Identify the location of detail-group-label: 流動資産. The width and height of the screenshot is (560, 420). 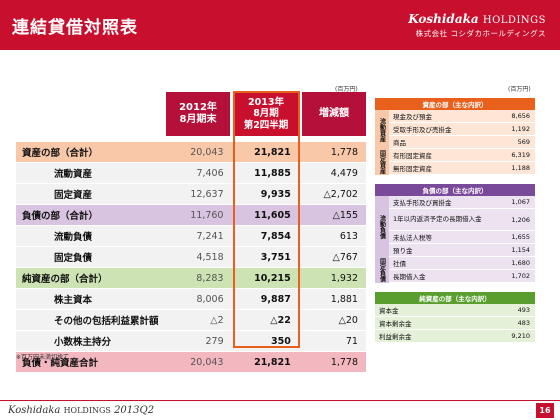
(382, 129).